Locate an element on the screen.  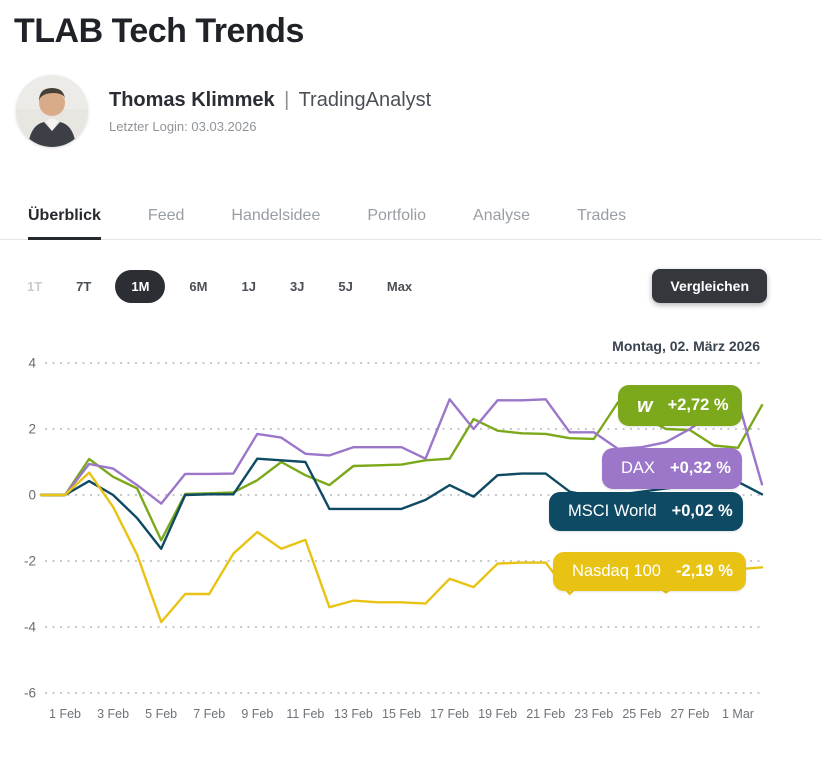
legend-badge-dax: DAX +0,32 % is located at coordinates (672, 468).